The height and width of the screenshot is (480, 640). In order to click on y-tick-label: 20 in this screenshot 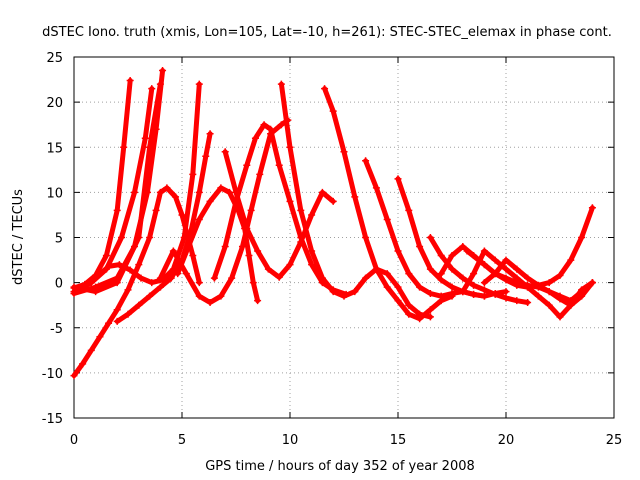, I will do `click(54, 103)`.